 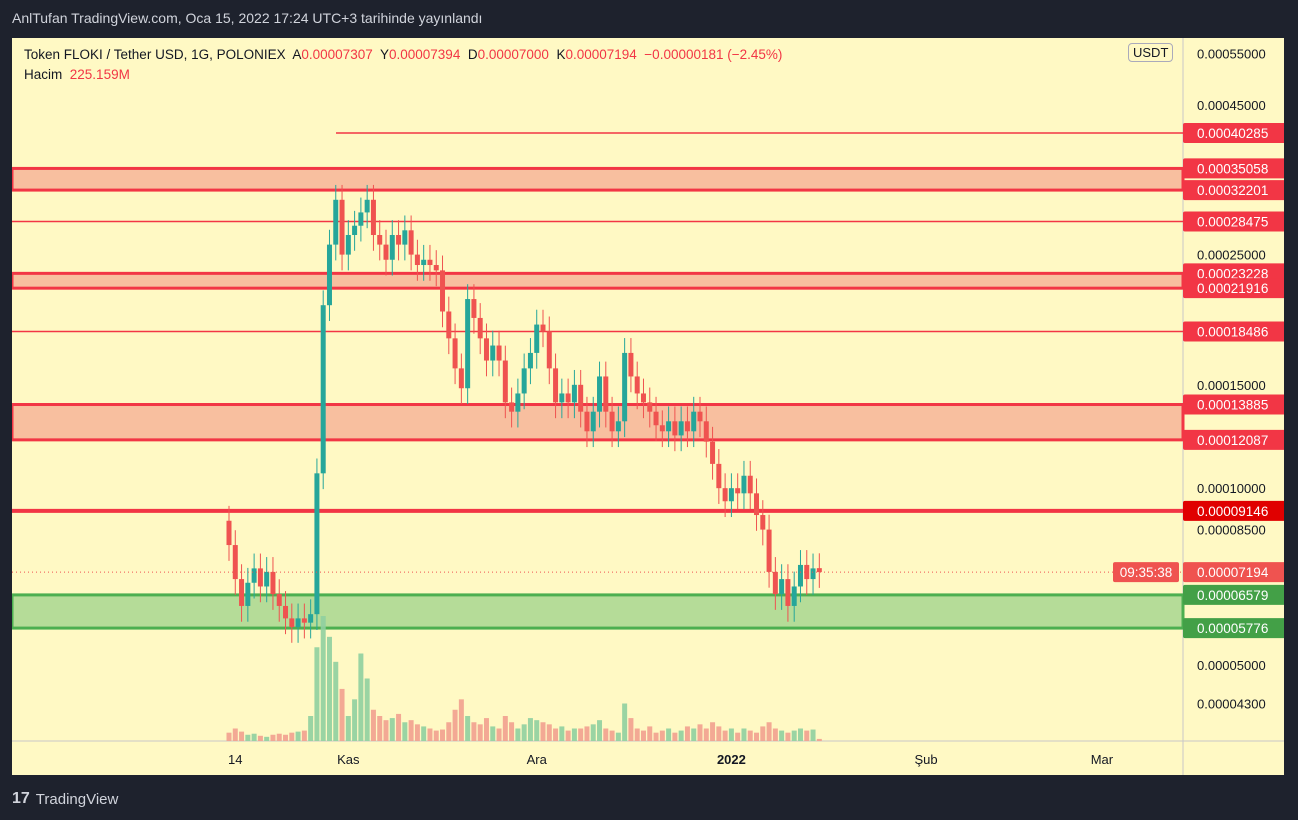 I want to click on resistance-zone, so click(x=598, y=179).